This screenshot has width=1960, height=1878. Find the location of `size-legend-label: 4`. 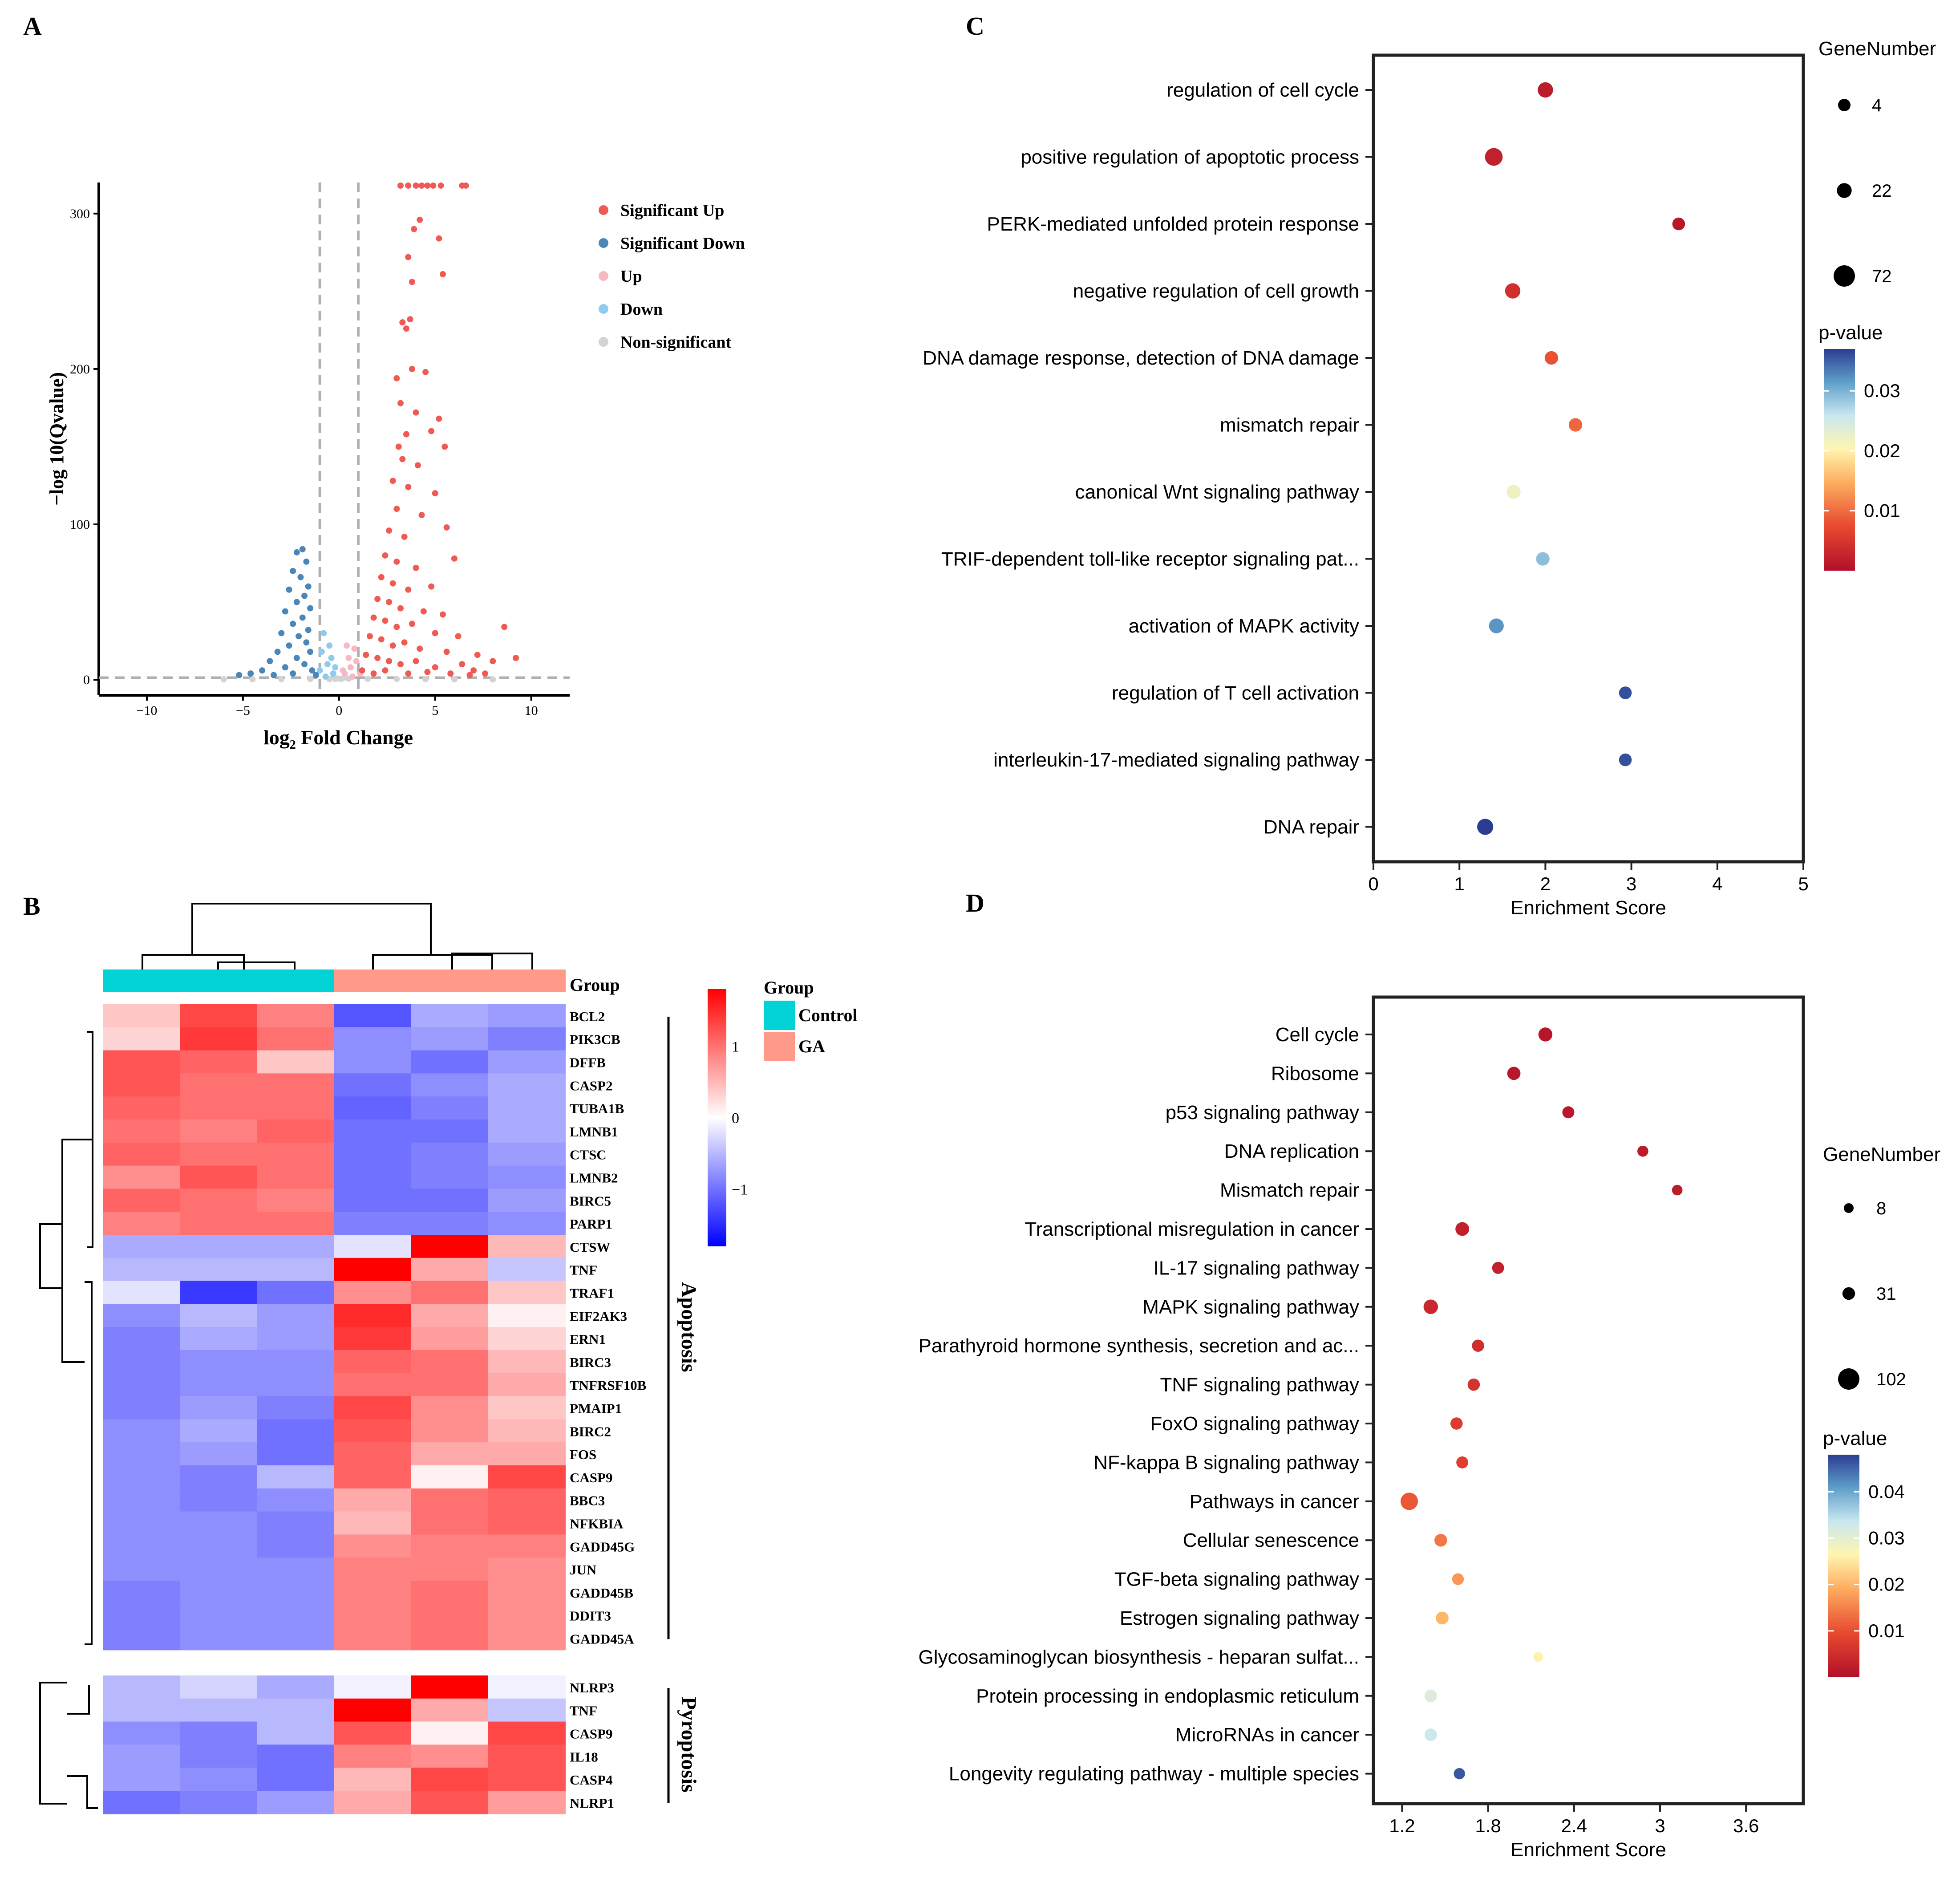

size-legend-label: 4 is located at coordinates (1877, 105).